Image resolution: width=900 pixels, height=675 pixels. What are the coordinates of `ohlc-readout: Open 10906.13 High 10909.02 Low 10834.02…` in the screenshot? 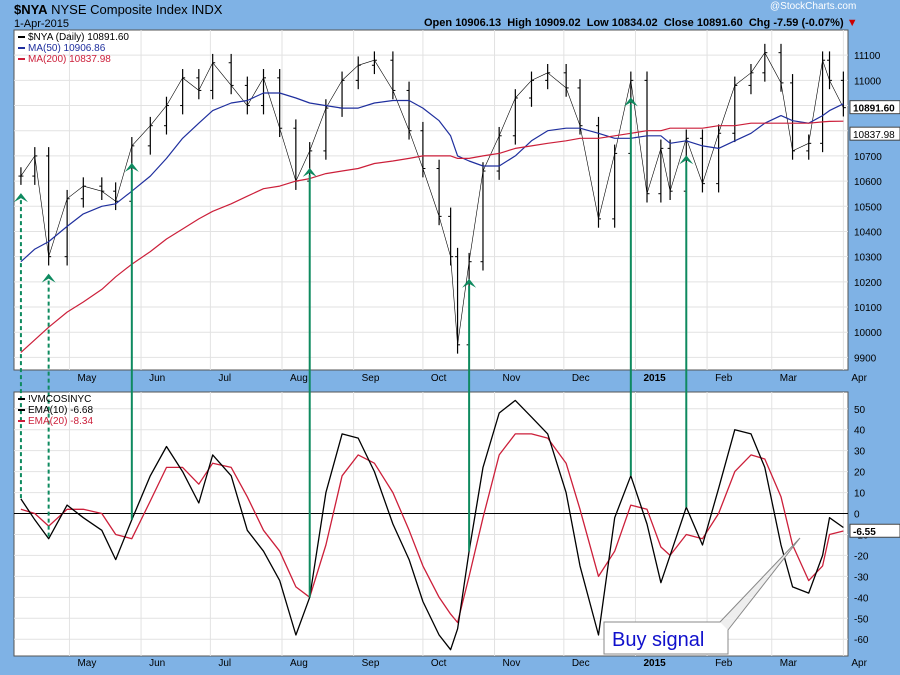 It's located at (641, 23).